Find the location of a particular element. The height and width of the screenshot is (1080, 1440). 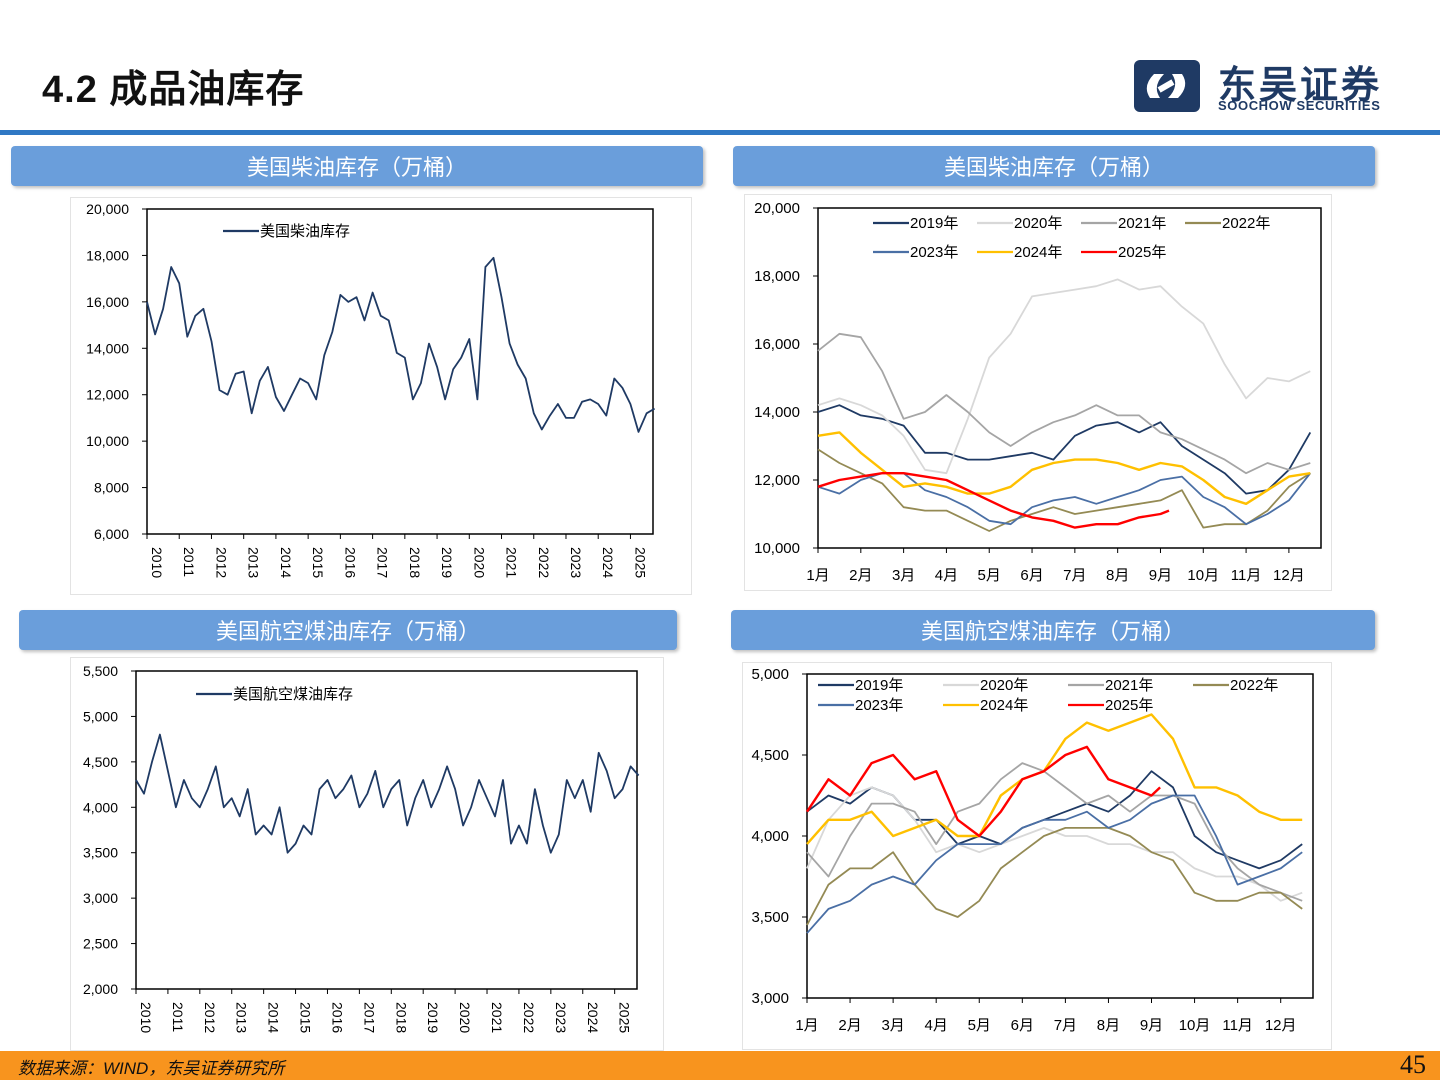

top-divider is located at coordinates (720, 132).